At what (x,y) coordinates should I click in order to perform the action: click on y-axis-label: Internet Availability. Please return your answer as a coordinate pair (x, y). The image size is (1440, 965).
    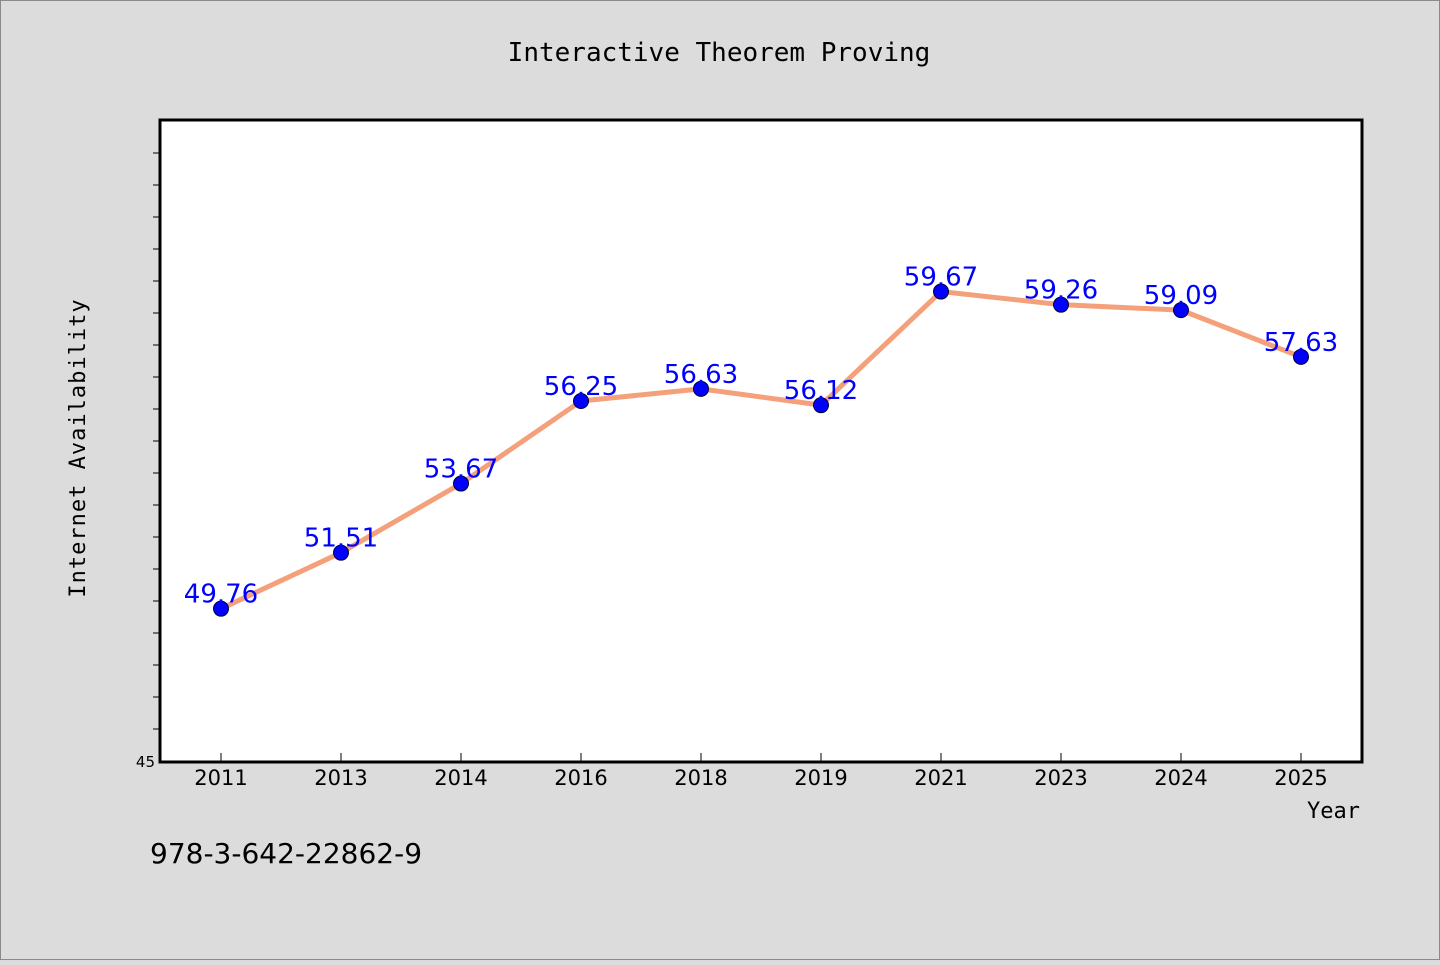
    Looking at the image, I should click on (78, 447).